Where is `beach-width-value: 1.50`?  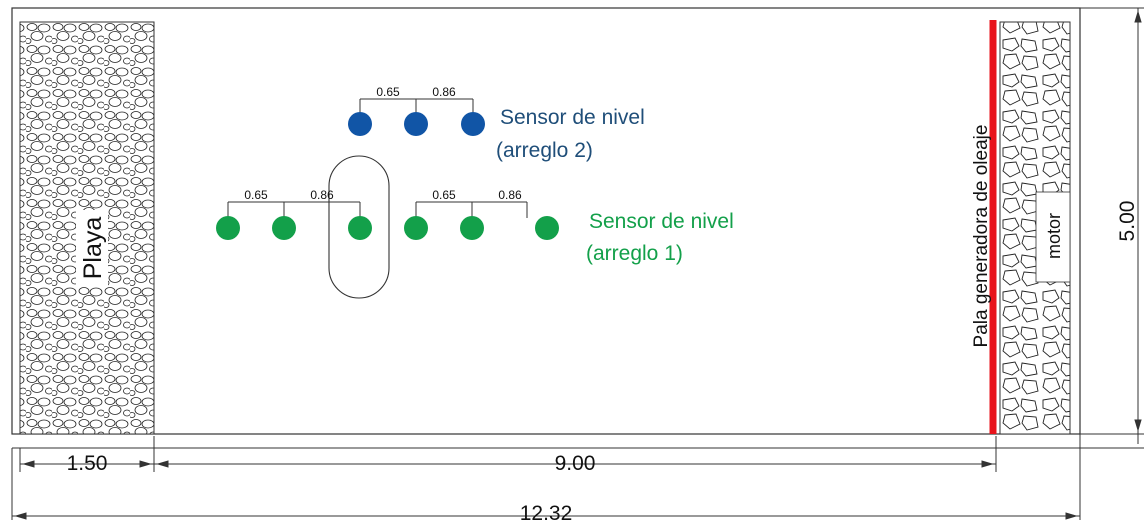 beach-width-value: 1.50 is located at coordinates (87, 463).